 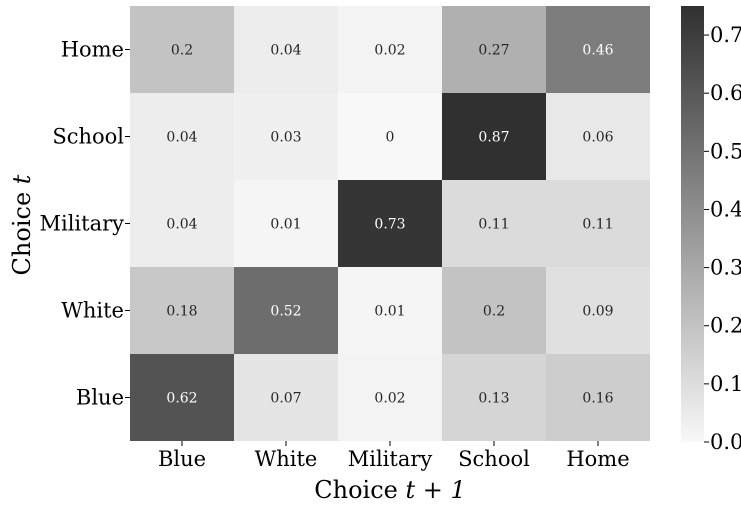 I want to click on cell-value-label: 0.62, so click(x=181, y=399).